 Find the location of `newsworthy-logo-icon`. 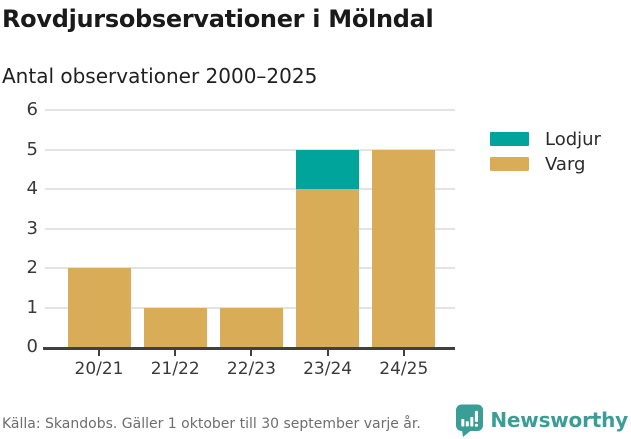

newsworthy-logo-icon is located at coordinates (470, 420).